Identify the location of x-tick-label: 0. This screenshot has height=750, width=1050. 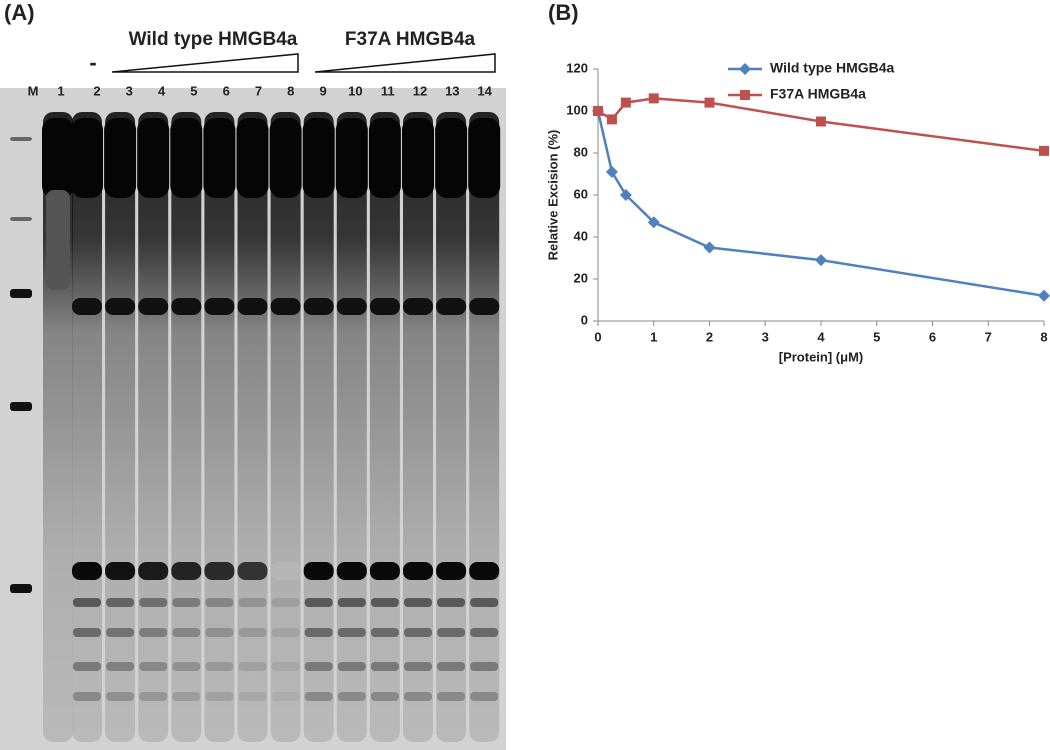
(597, 336).